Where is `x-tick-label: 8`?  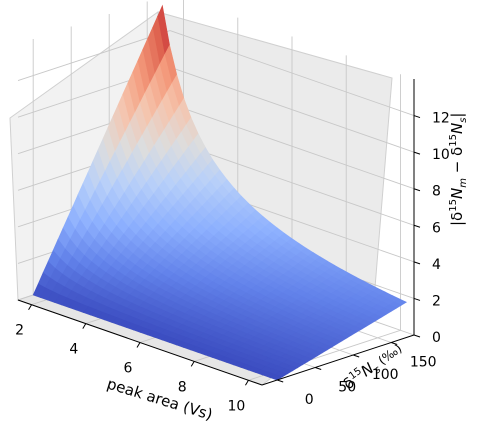 x-tick-label: 8 is located at coordinates (182, 387).